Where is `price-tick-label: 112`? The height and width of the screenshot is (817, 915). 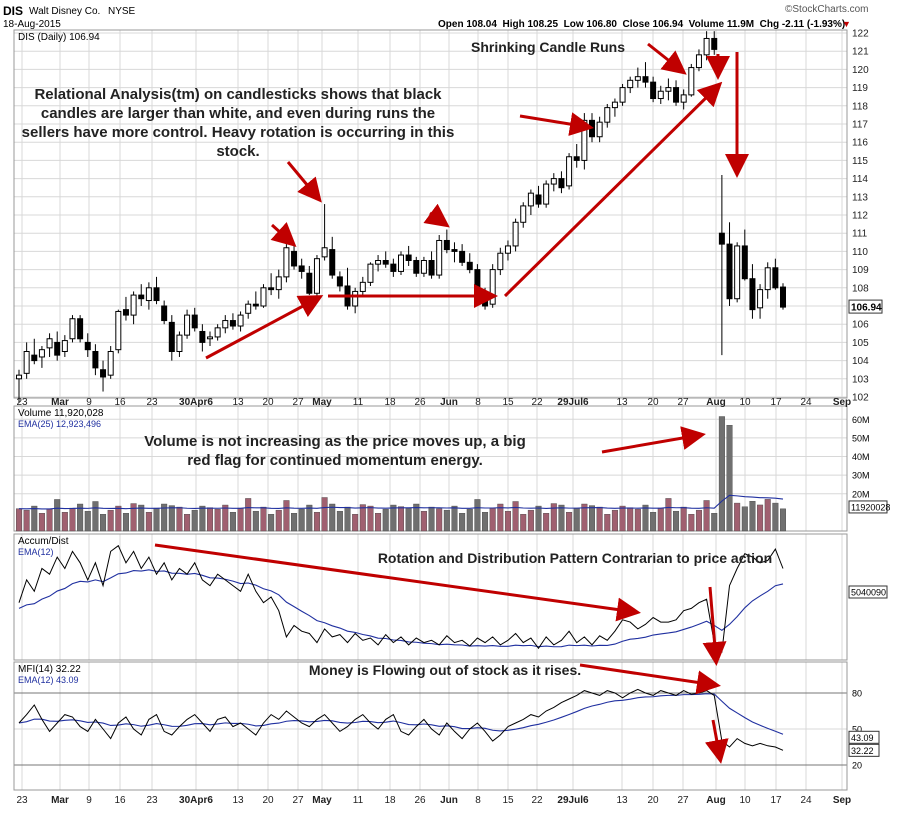 price-tick-label: 112 is located at coordinates (860, 216).